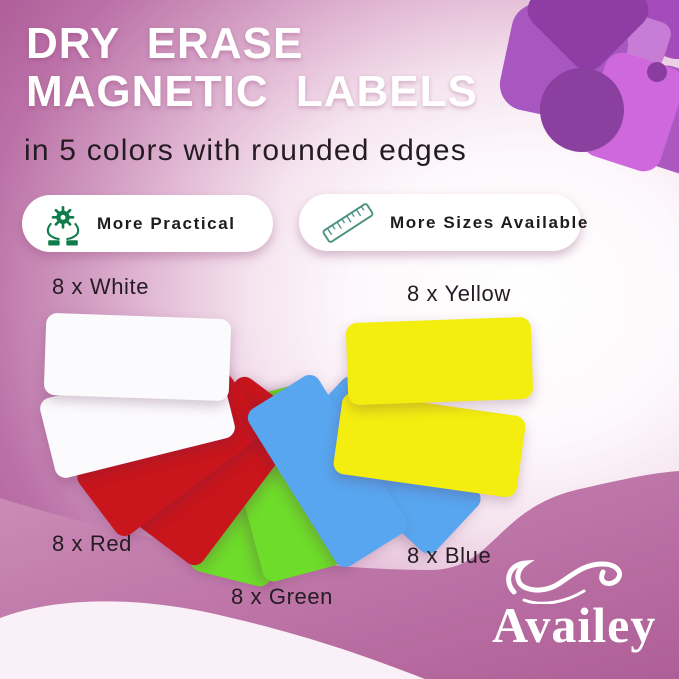  I want to click on badge-label: More Sizes Available, so click(489, 222).